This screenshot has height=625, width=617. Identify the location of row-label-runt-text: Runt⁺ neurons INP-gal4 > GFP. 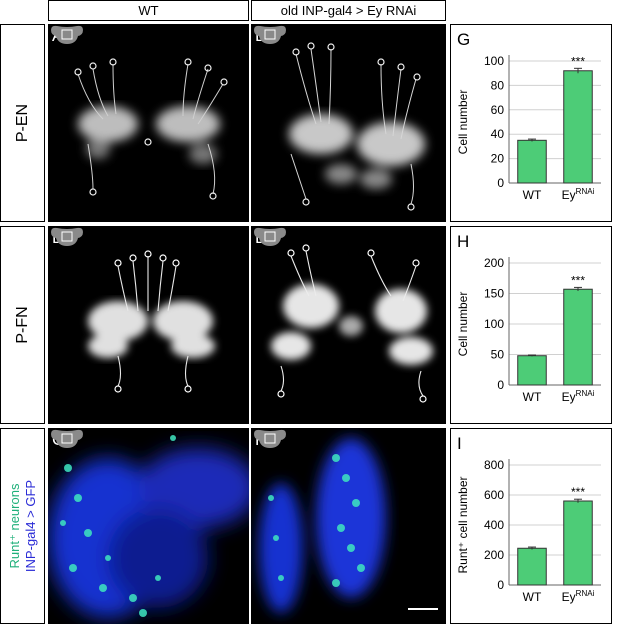
(23, 526).